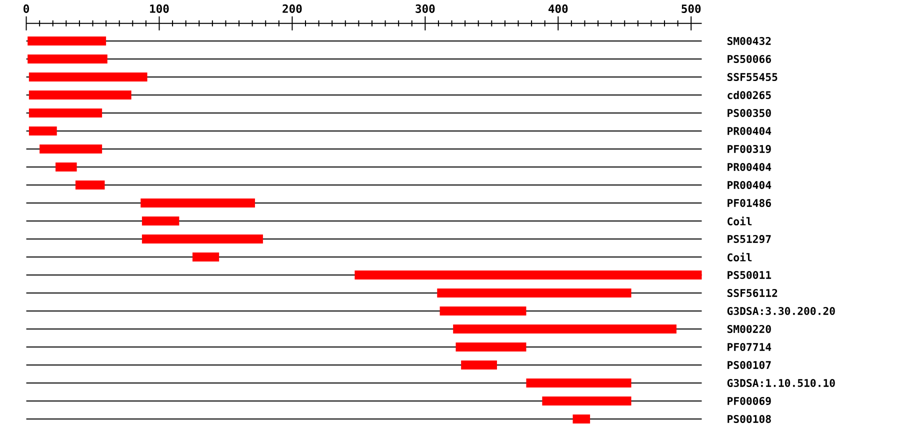 The image size is (900, 438). What do you see at coordinates (750, 347) in the screenshot?
I see `y-tick-label: PF07714` at bounding box center [750, 347].